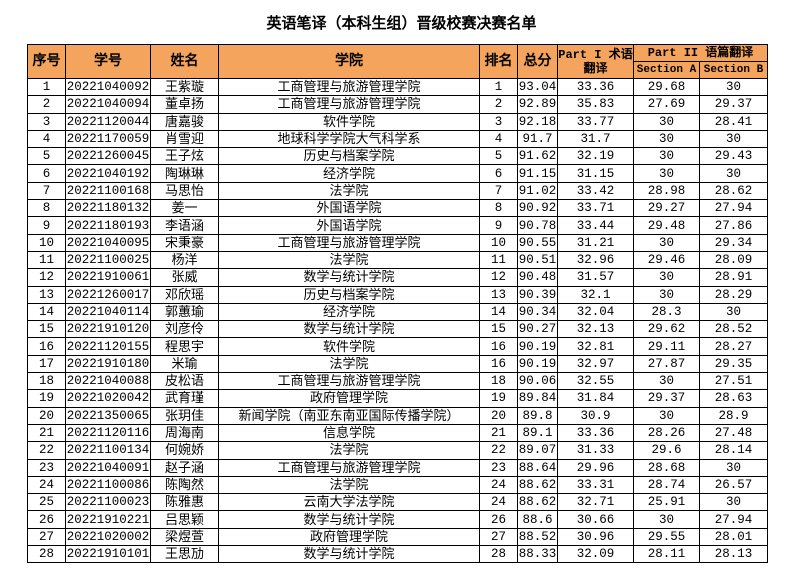 The image size is (803, 577). I want to click on table-cell: 28.29, so click(733, 294).